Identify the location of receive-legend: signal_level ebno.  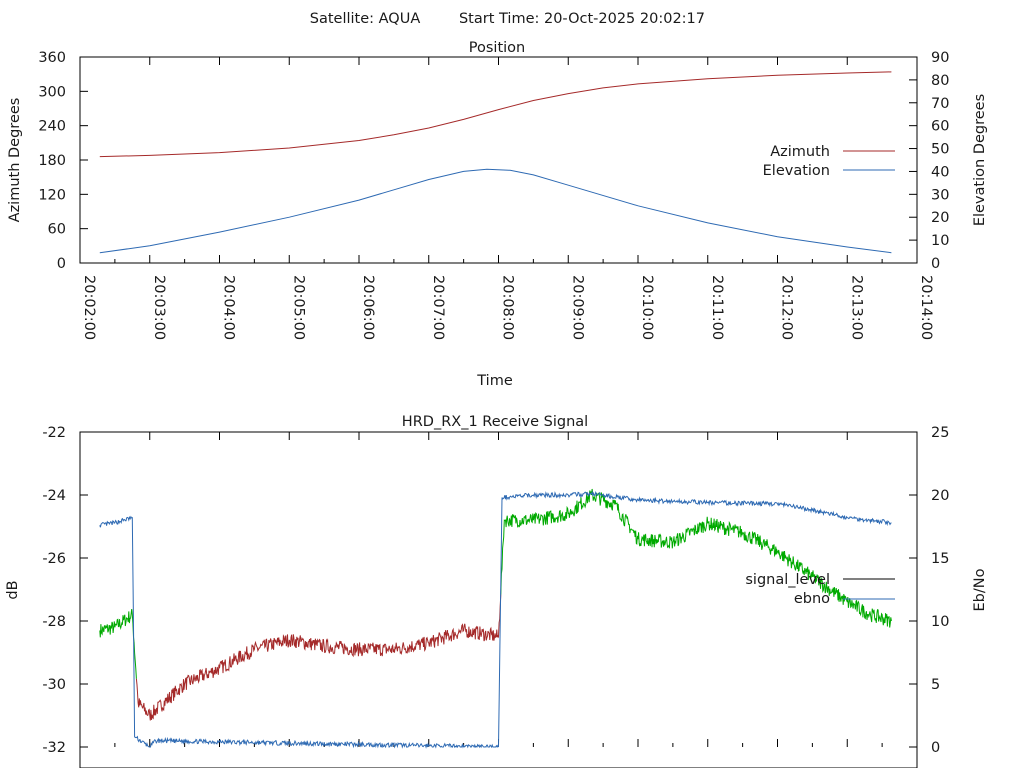
(820, 589).